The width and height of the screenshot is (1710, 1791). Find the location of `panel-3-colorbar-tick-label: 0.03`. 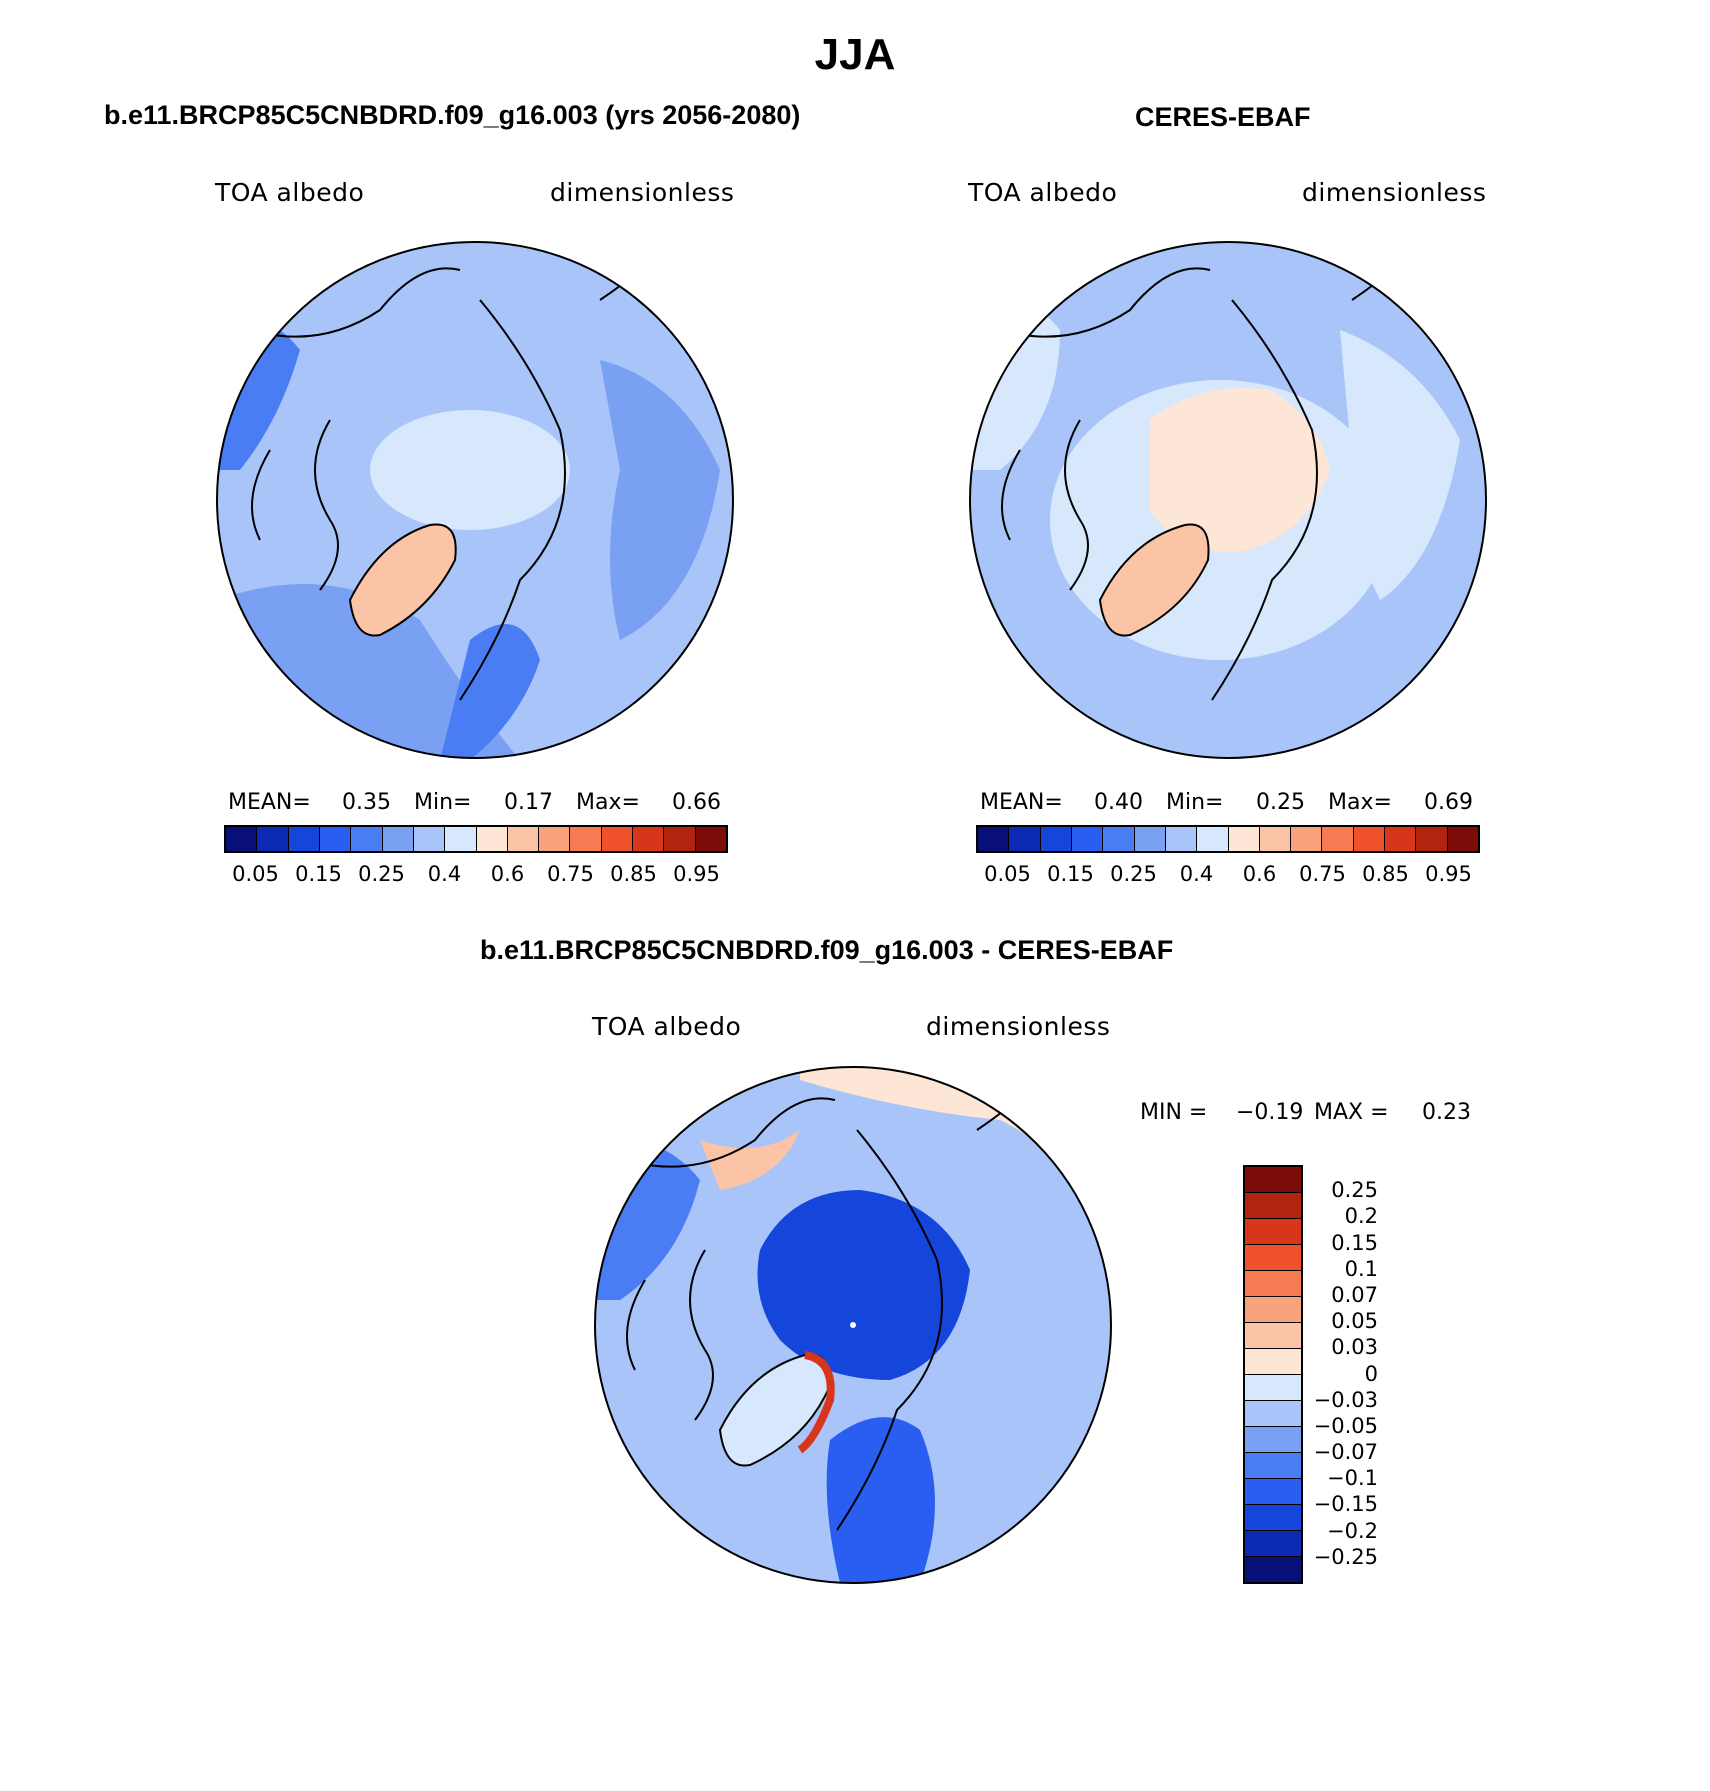

panel-3-colorbar-tick-label: 0.03 is located at coordinates (1354, 1347).